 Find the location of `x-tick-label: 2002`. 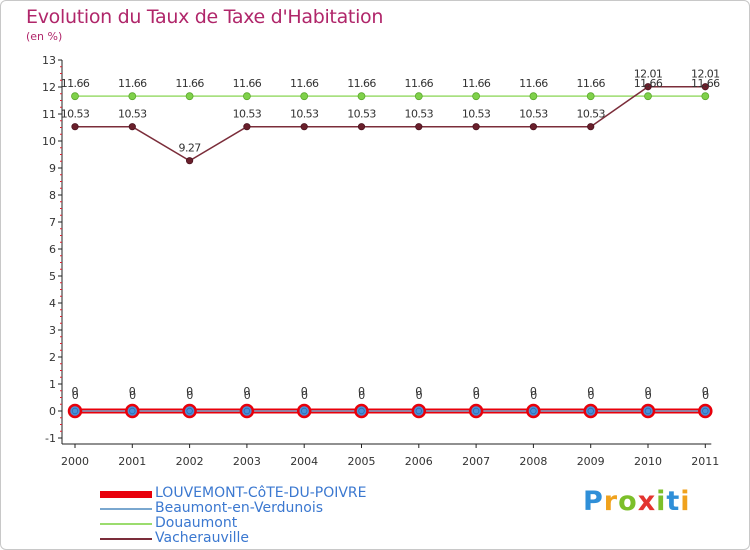

x-tick-label: 2002 is located at coordinates (190, 461).